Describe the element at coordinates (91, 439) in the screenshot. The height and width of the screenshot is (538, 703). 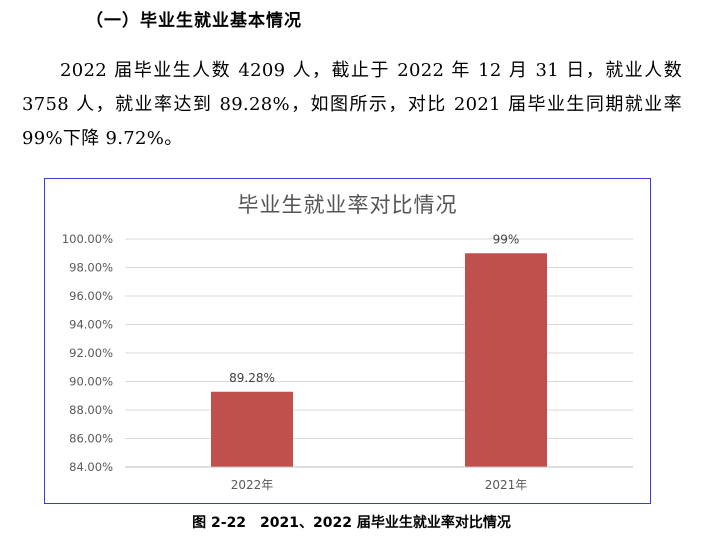
I see `y-tick-label: 86.00%` at that location.